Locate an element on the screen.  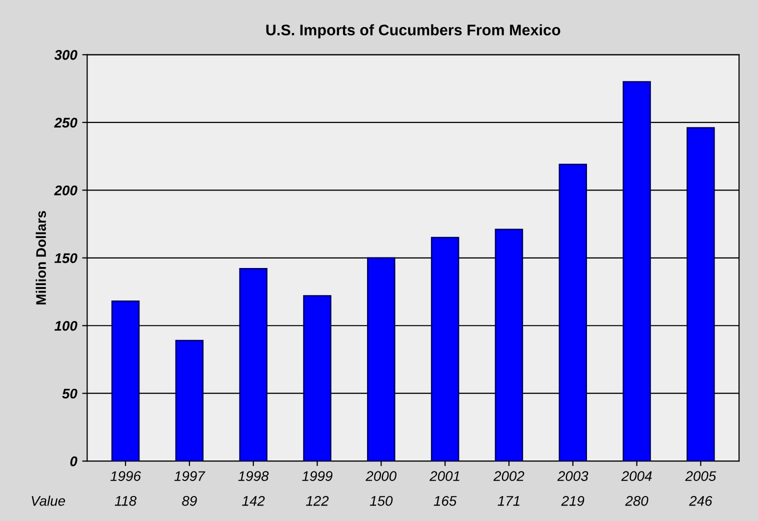
data-label: 246 is located at coordinates (700, 501).